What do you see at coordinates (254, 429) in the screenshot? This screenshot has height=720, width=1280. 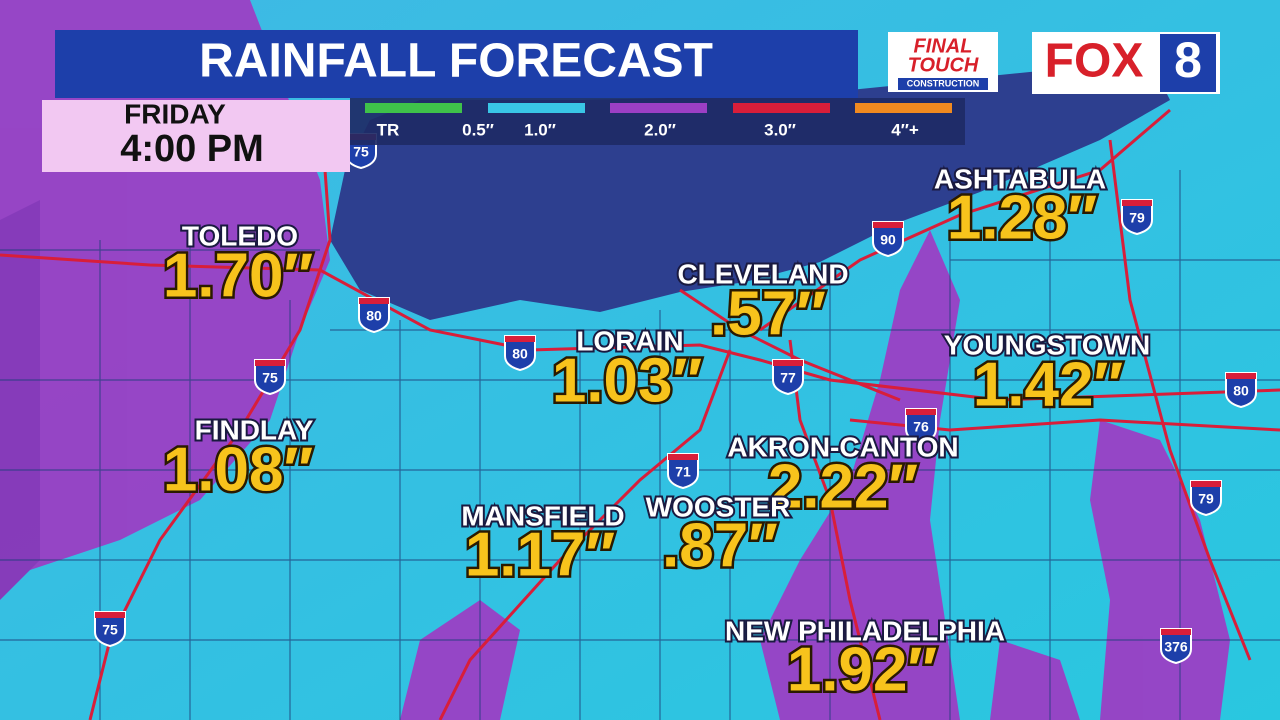 I see `city-name: FINDLAY` at bounding box center [254, 429].